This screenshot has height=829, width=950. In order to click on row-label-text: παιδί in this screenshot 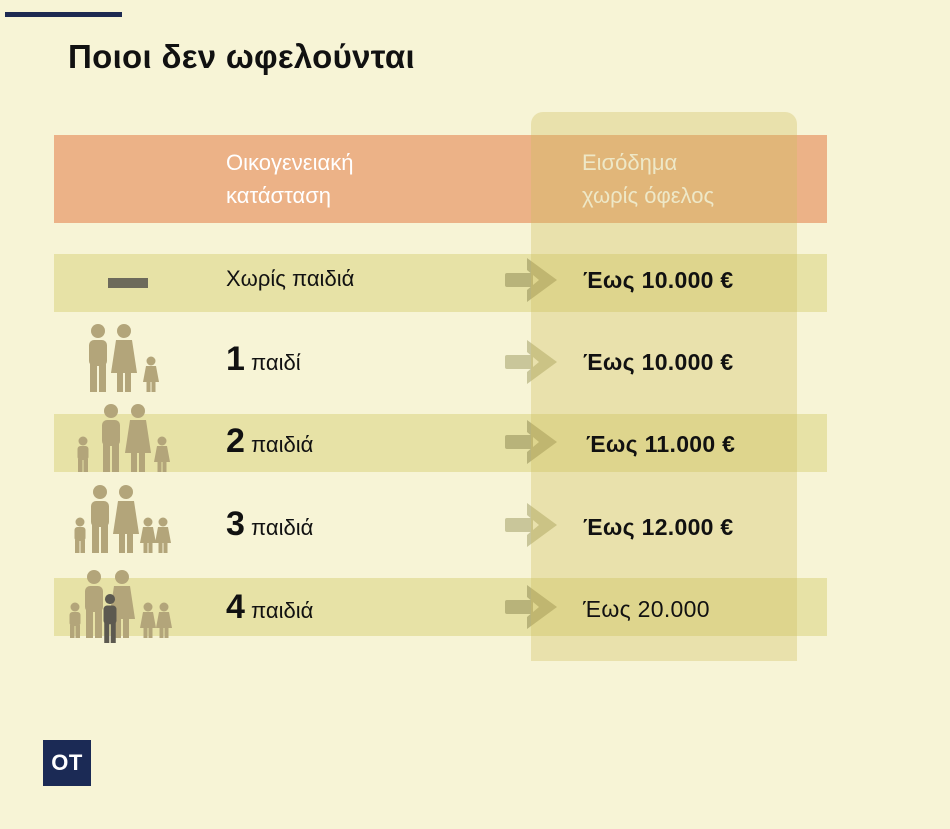, I will do `click(276, 362)`.